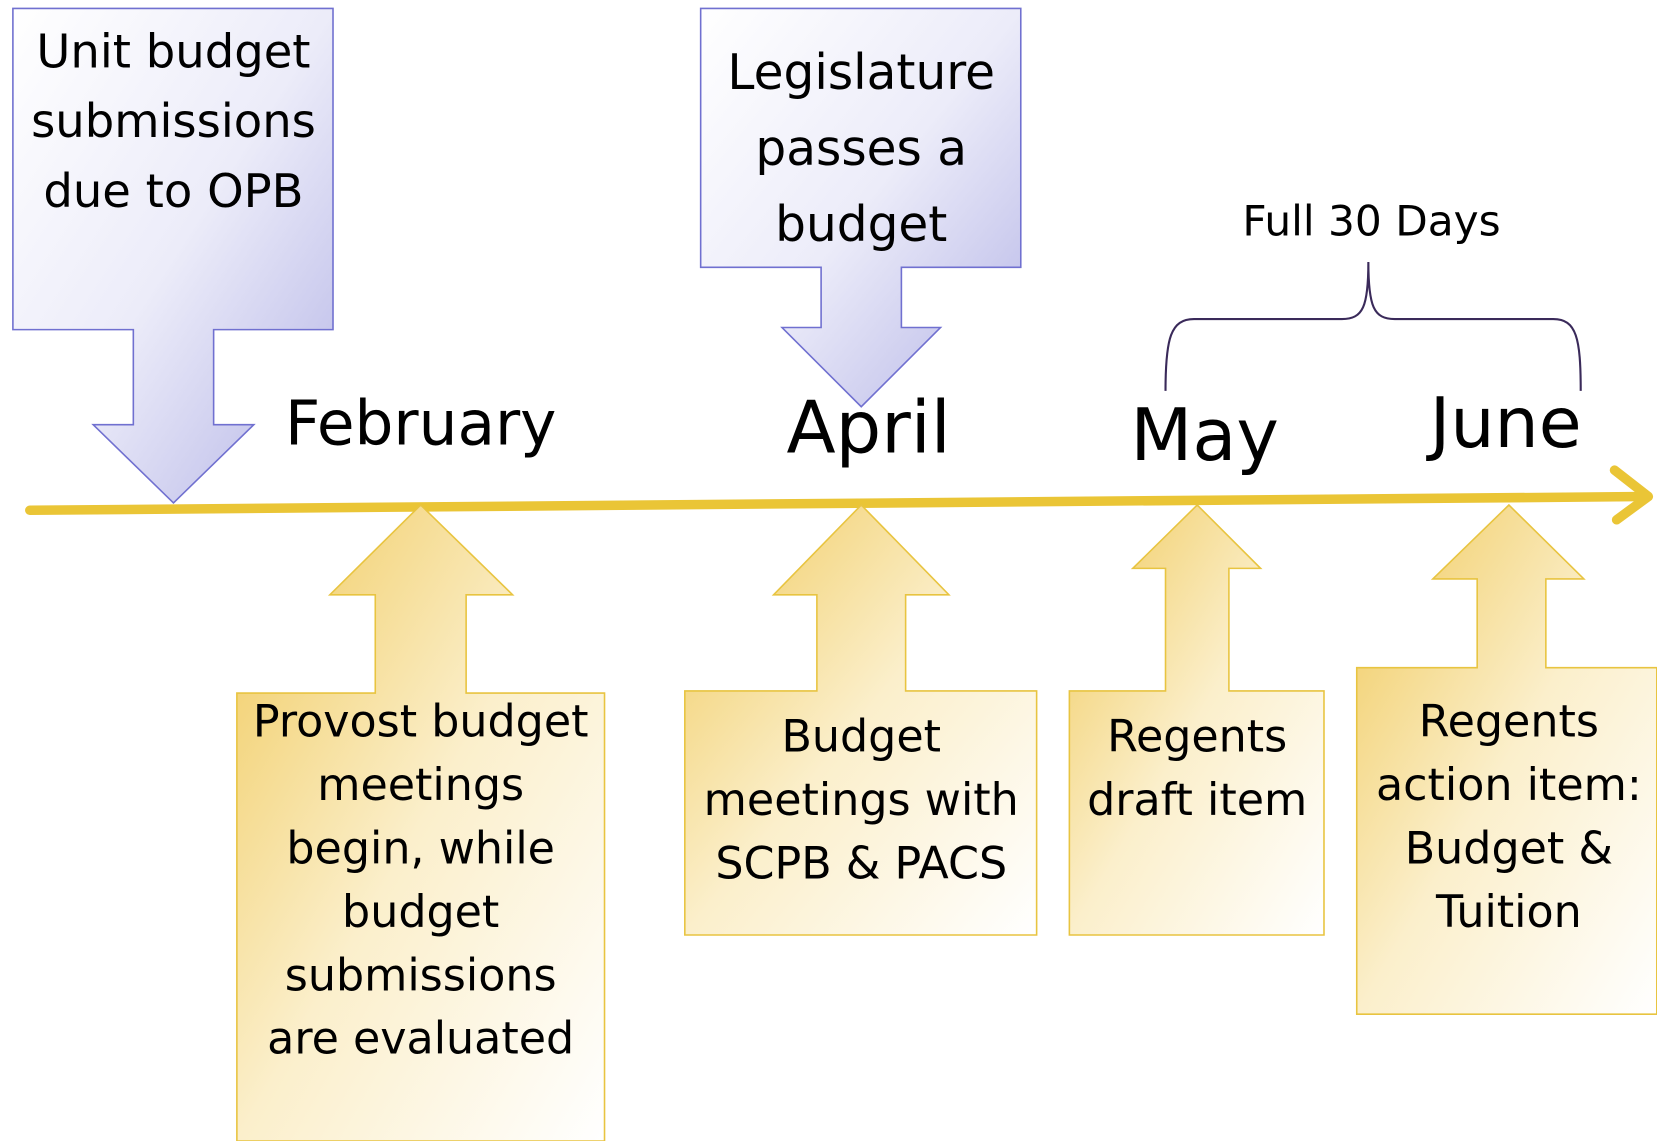 This screenshot has height=1141, width=1657. I want to click on timeline-arrowhead, so click(1631, 495).